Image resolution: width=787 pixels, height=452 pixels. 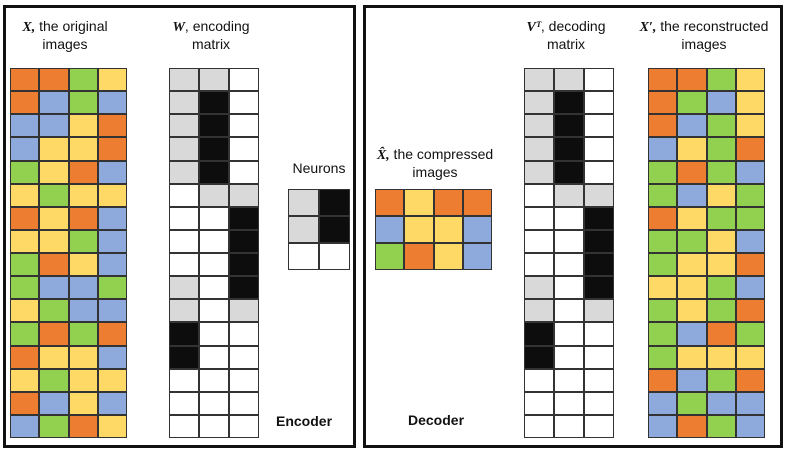 I want to click on decoding-matrix, so click(x=569, y=253).